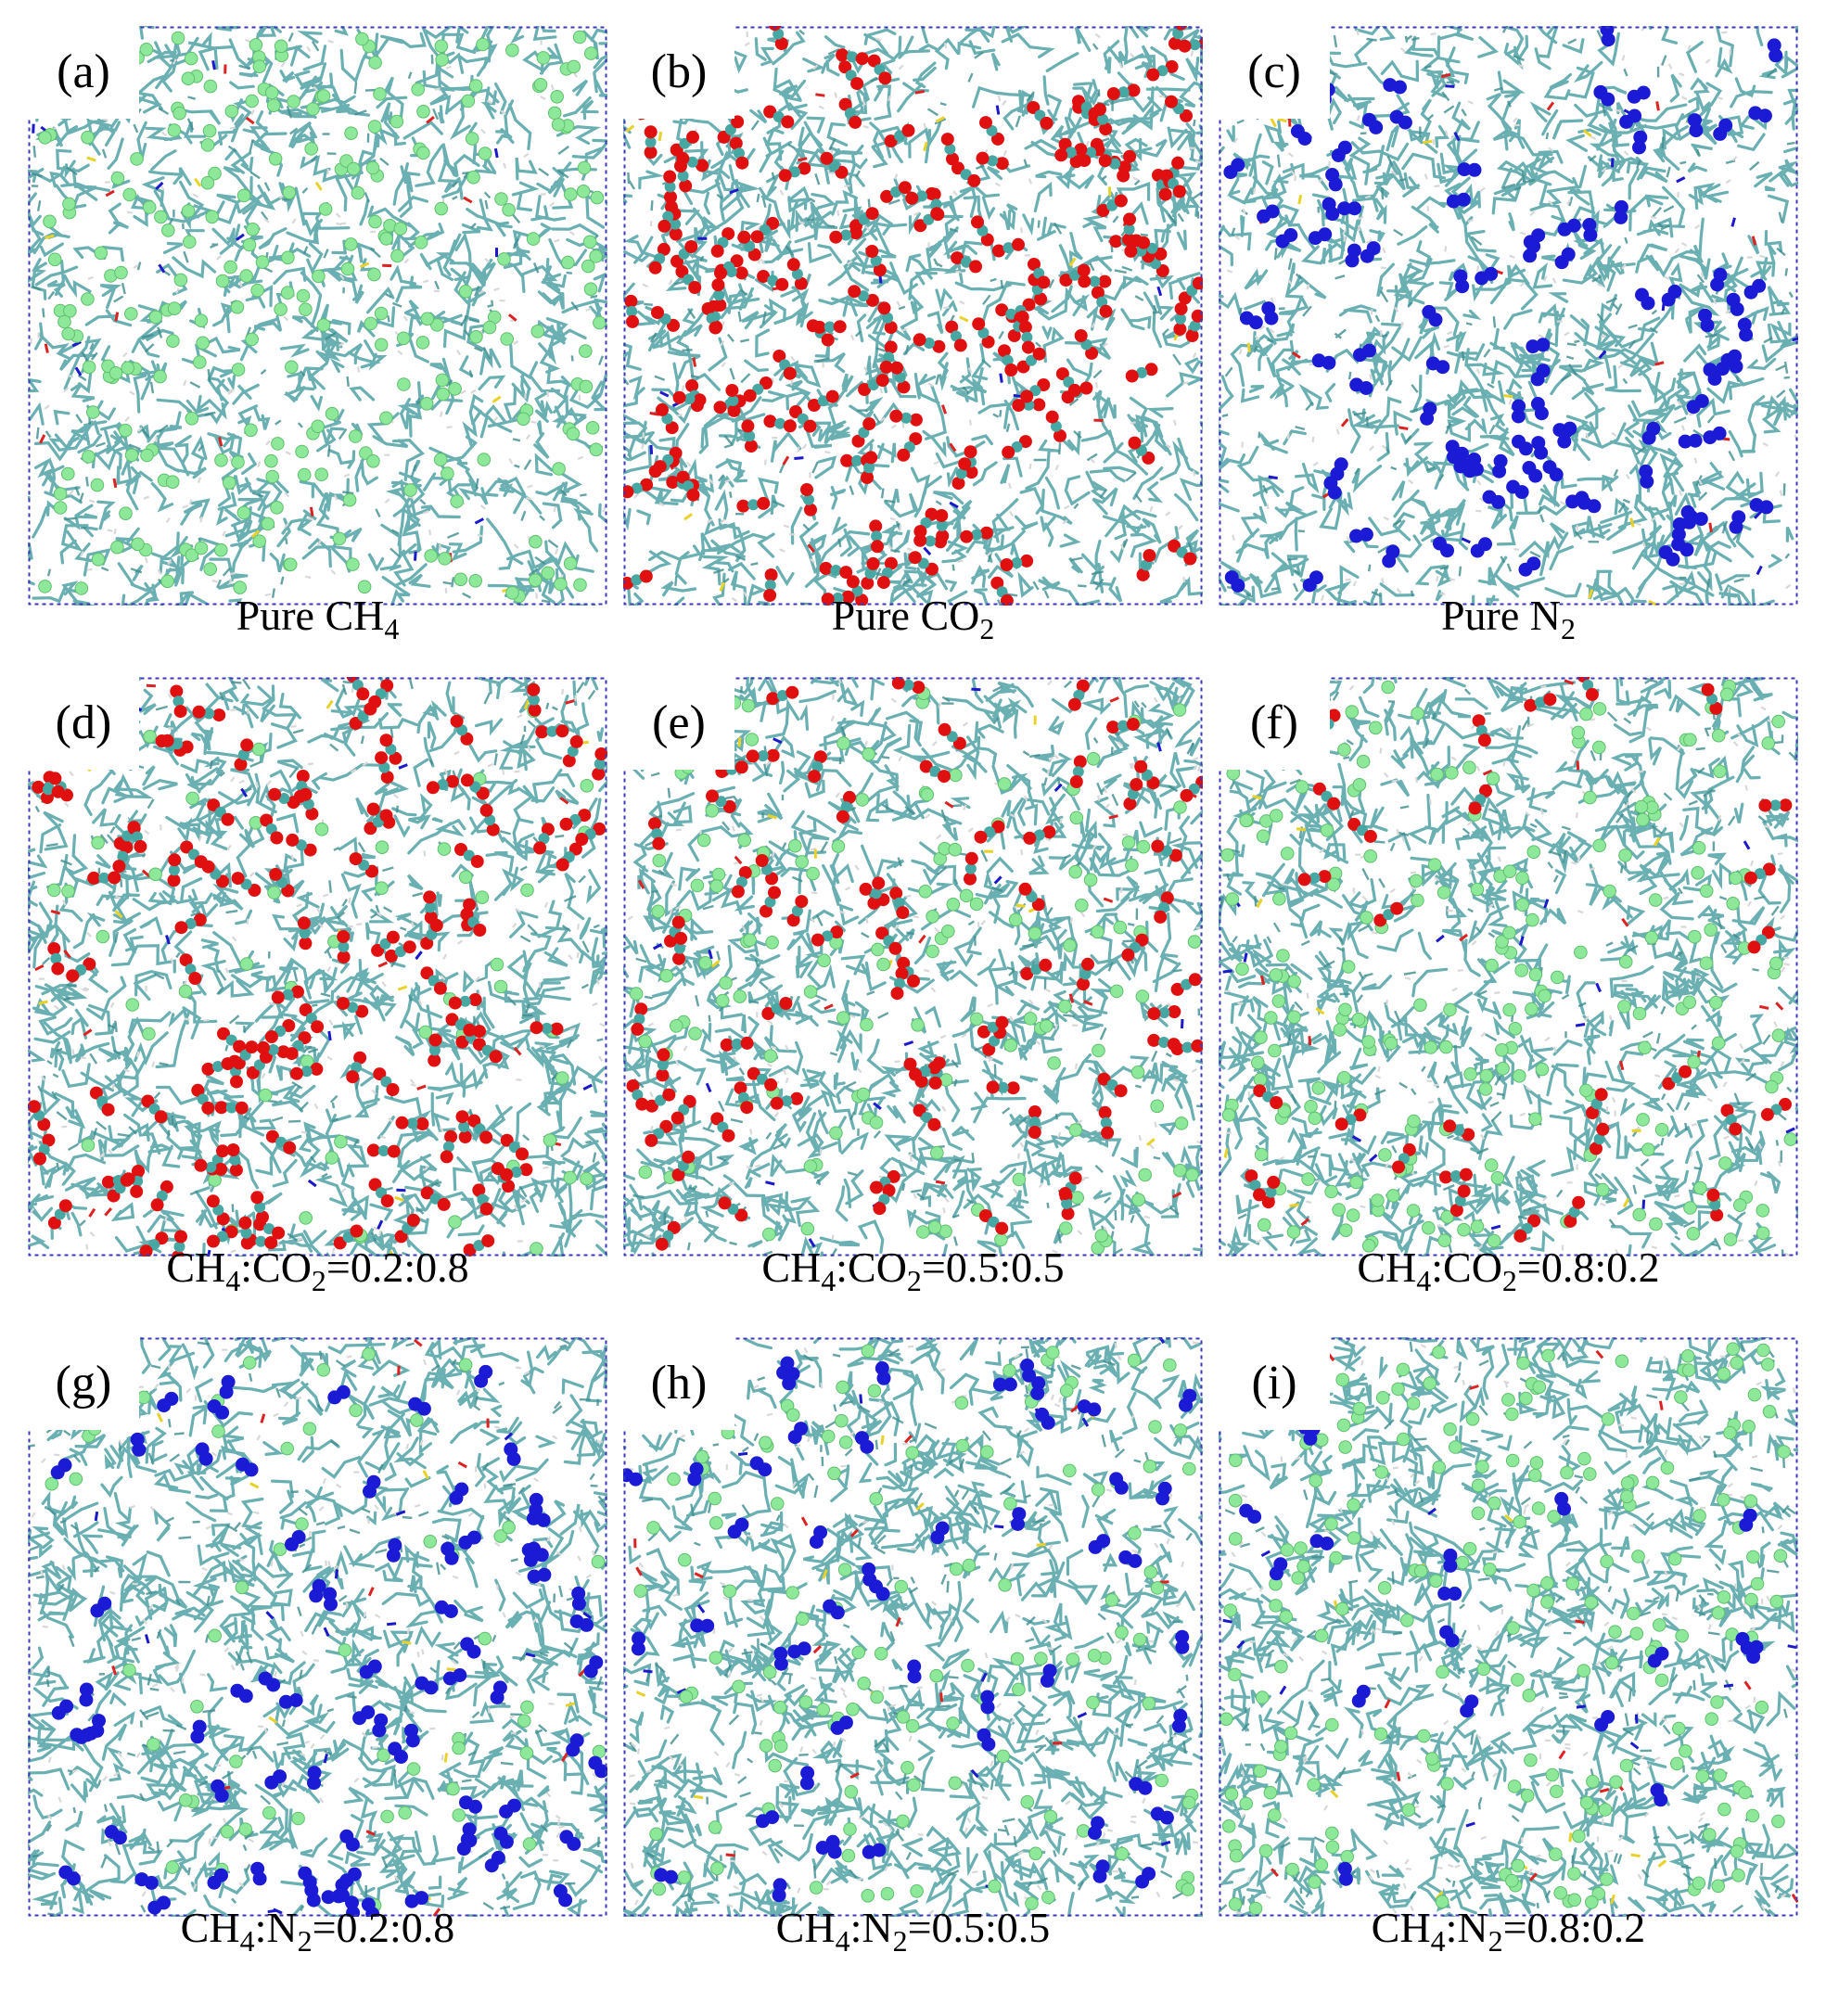 The width and height of the screenshot is (1826, 2016). Describe the element at coordinates (871, 1927) in the screenshot. I see `caption-text: :N` at that location.